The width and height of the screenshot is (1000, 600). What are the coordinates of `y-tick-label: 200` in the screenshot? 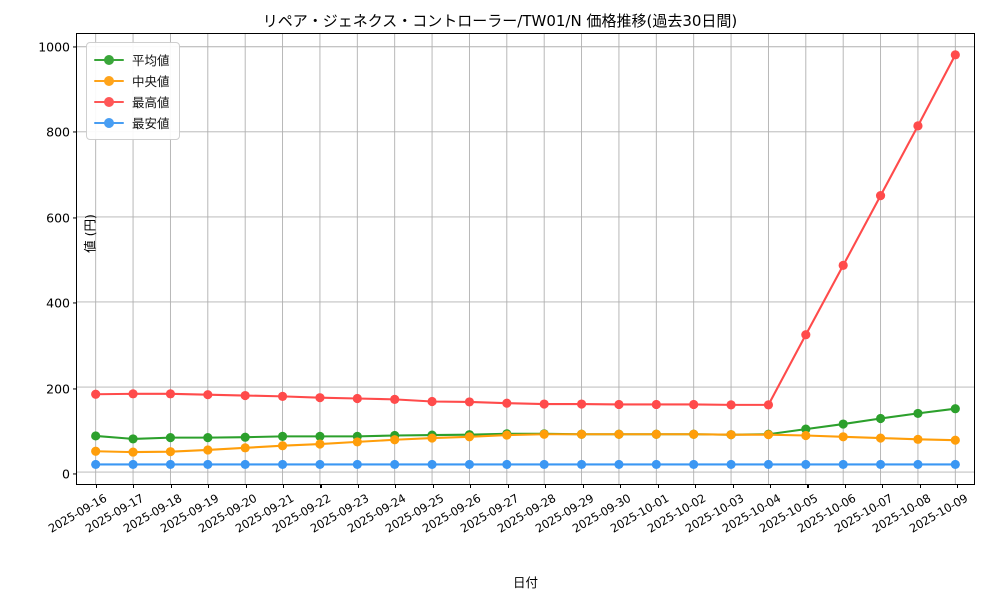 It's located at (58, 389).